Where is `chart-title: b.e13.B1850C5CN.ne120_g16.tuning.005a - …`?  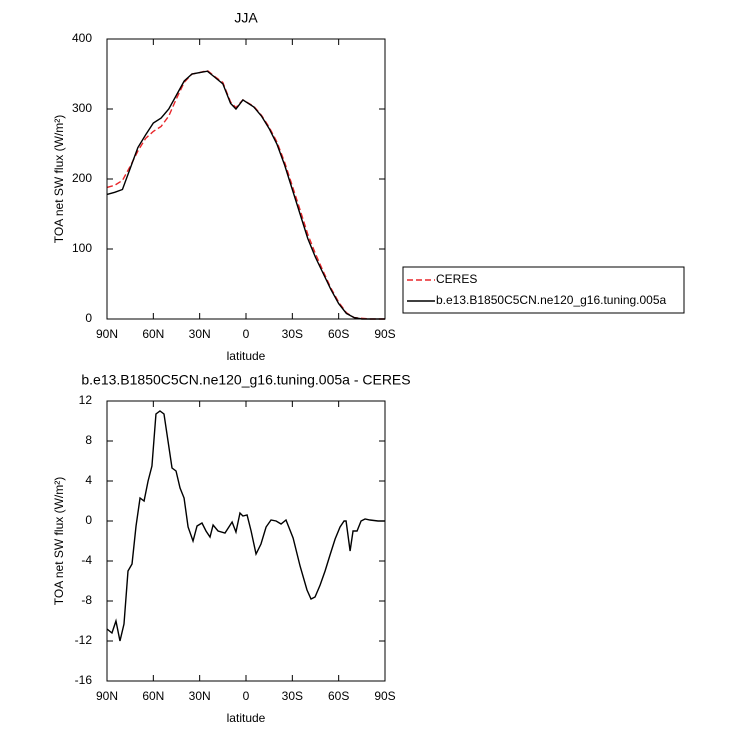 chart-title: b.e13.B1850C5CN.ne120_g16.tuning.005a - … is located at coordinates (245, 380).